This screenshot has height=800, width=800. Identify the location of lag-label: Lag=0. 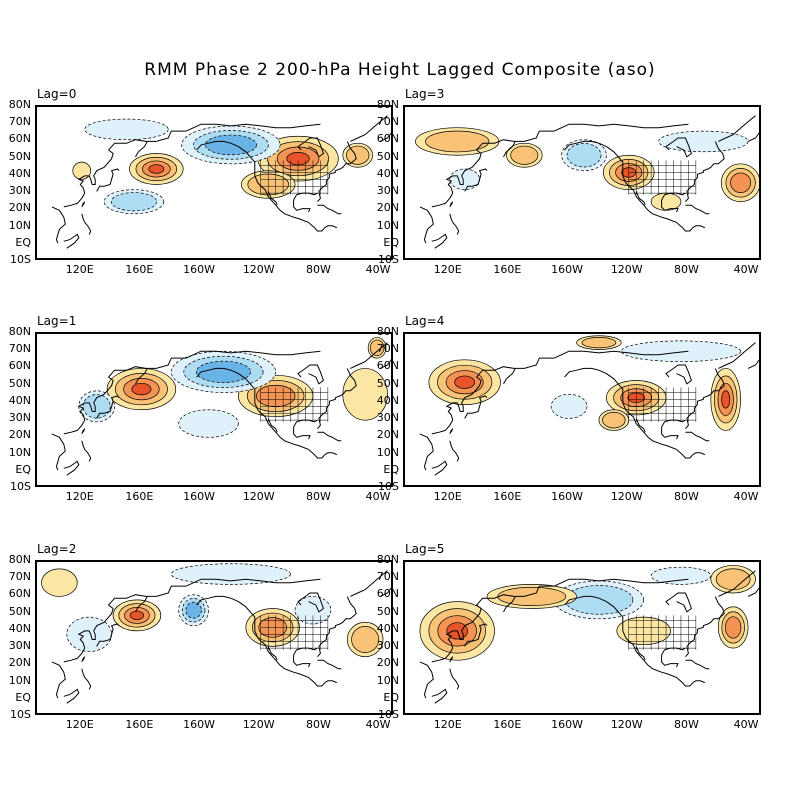
(57, 94).